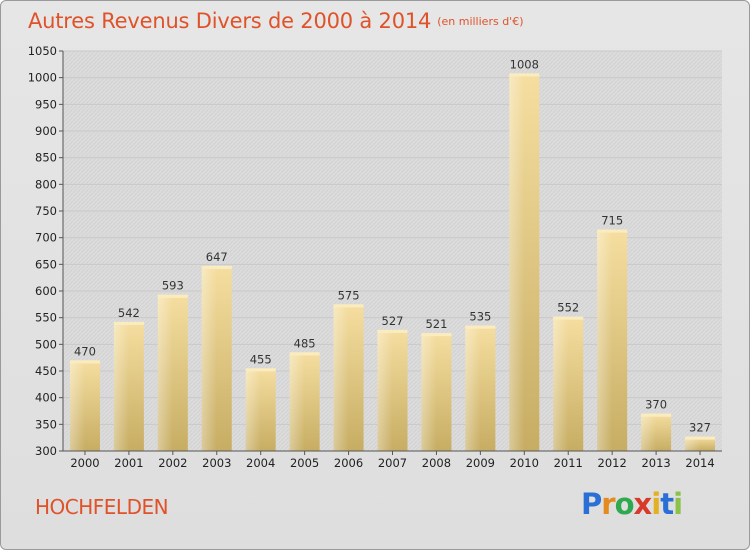 This screenshot has height=550, width=750. Describe the element at coordinates (480, 463) in the screenshot. I see `x-tick-label: 2009` at that location.